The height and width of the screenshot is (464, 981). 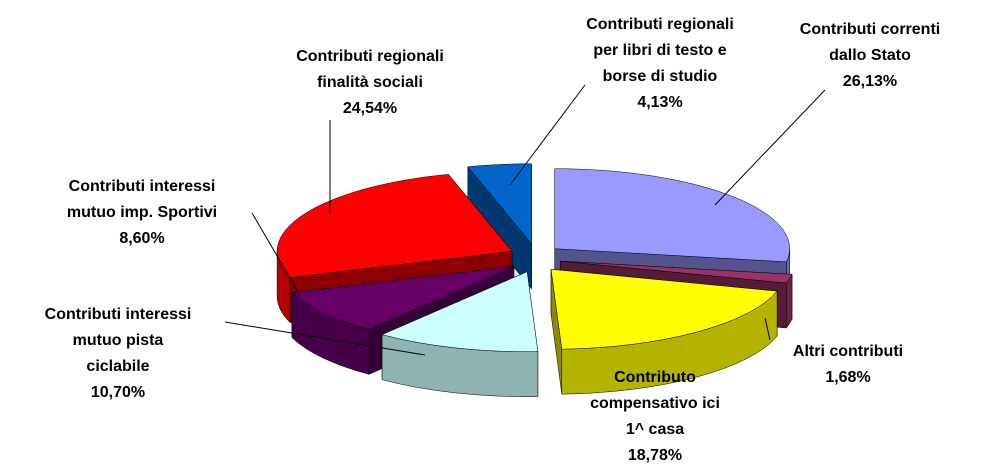 What do you see at coordinates (118, 340) in the screenshot?
I see `slice-label: mutuo pista` at bounding box center [118, 340].